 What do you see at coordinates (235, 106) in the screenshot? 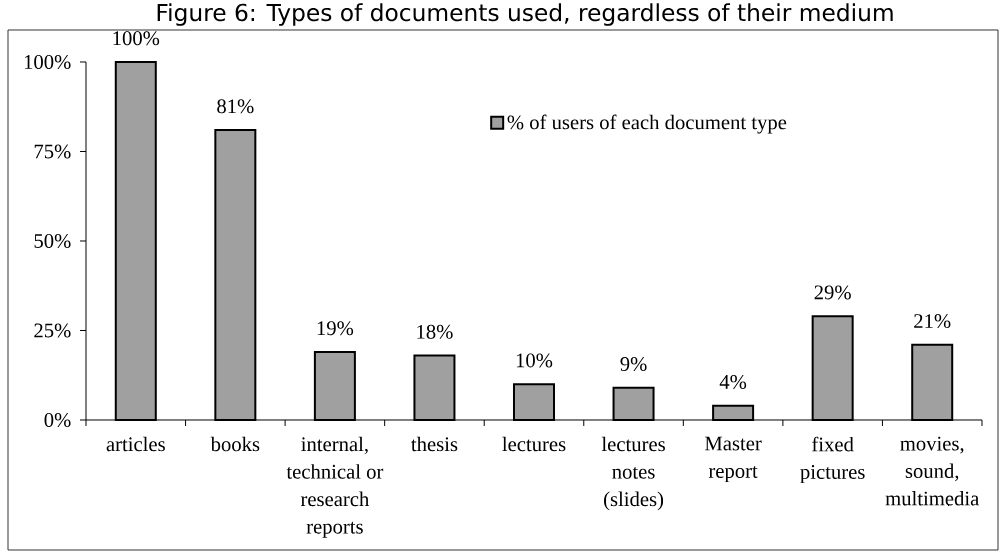
I see `data-label: 81%` at bounding box center [235, 106].